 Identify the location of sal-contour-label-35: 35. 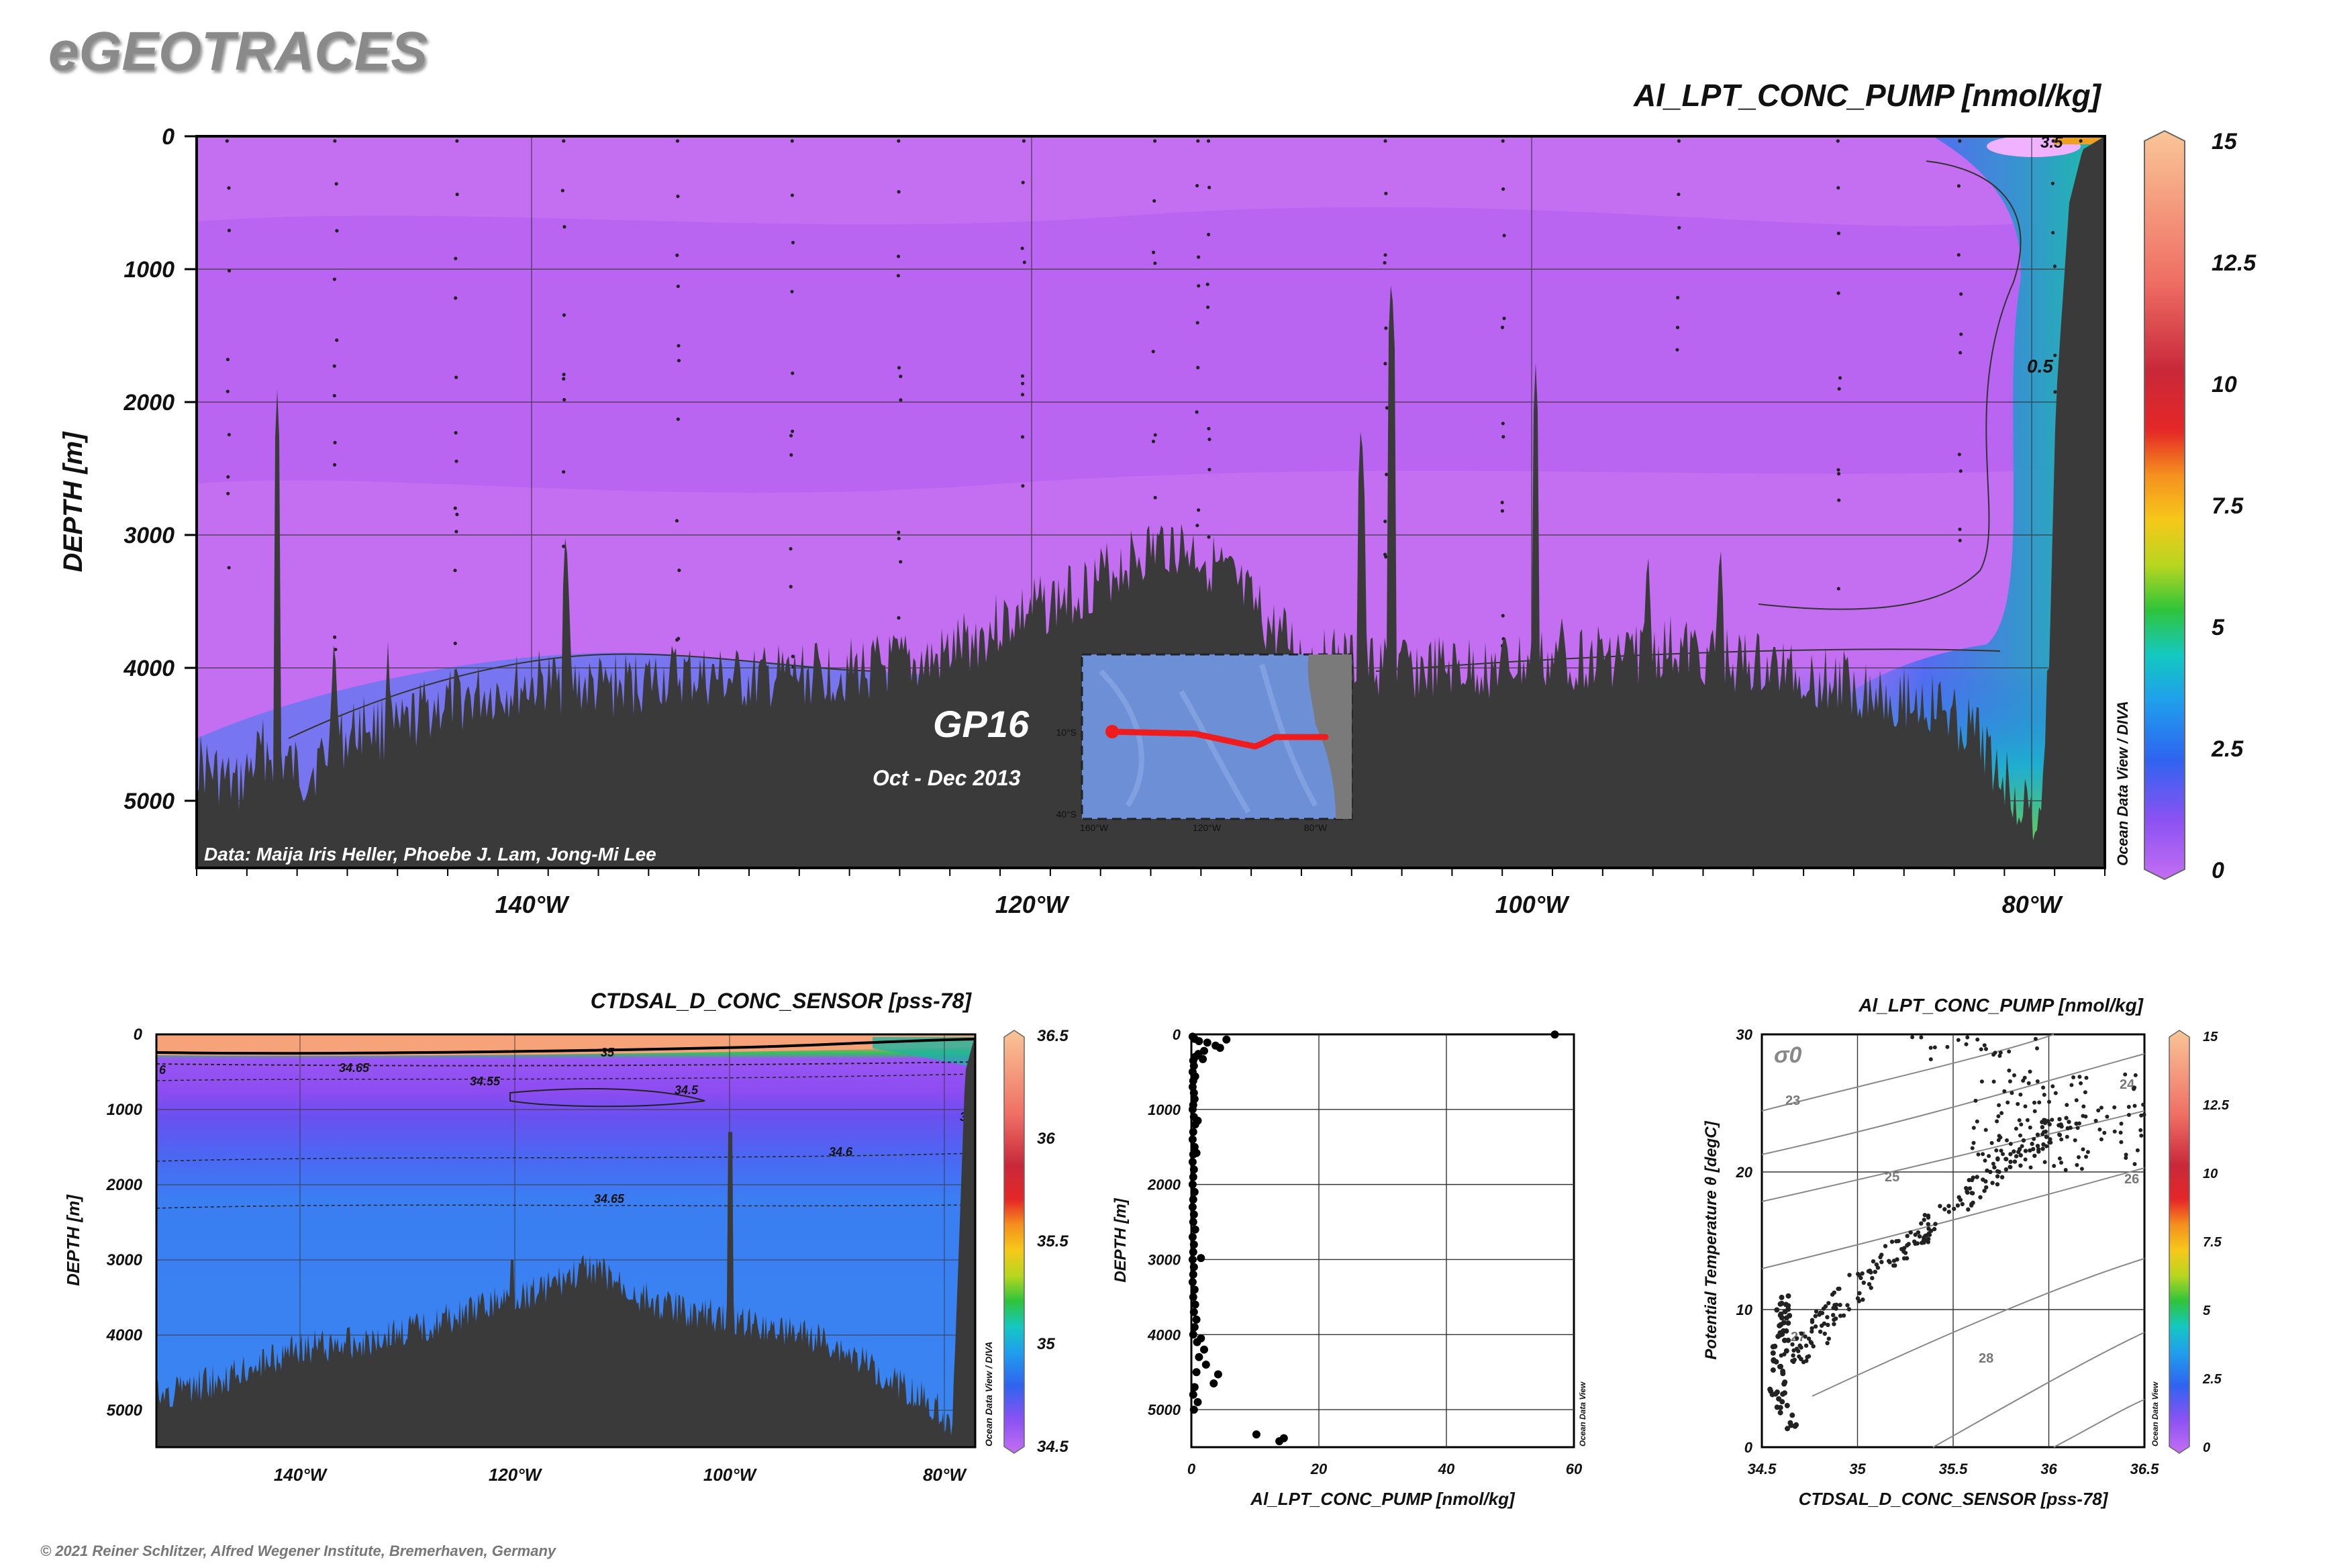
(608, 1052).